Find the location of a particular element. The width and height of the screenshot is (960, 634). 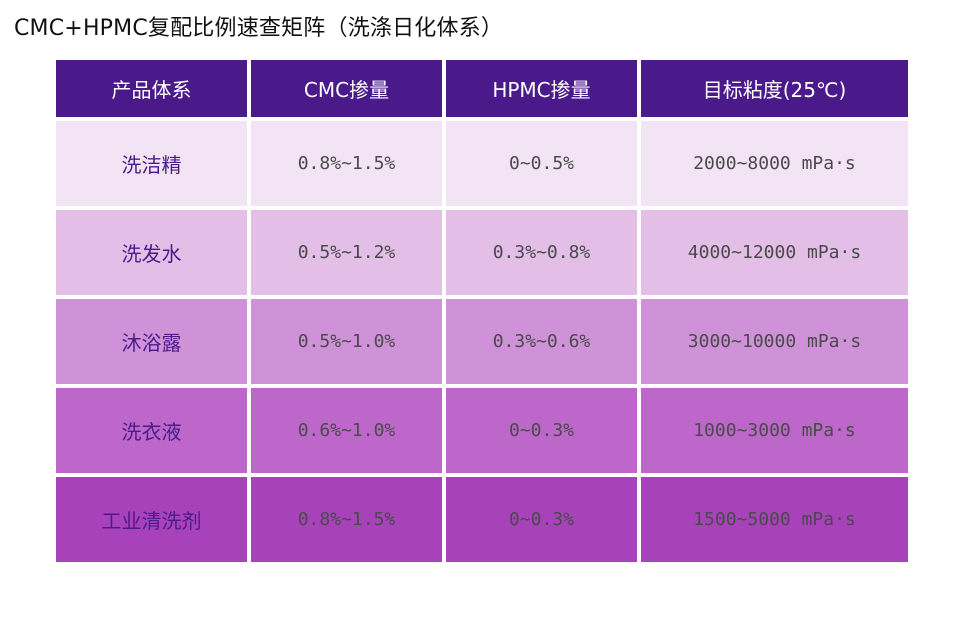

page-title: CMC+HPMC复配比例速查矩阵（洗涤日化体系） is located at coordinates (259, 28).